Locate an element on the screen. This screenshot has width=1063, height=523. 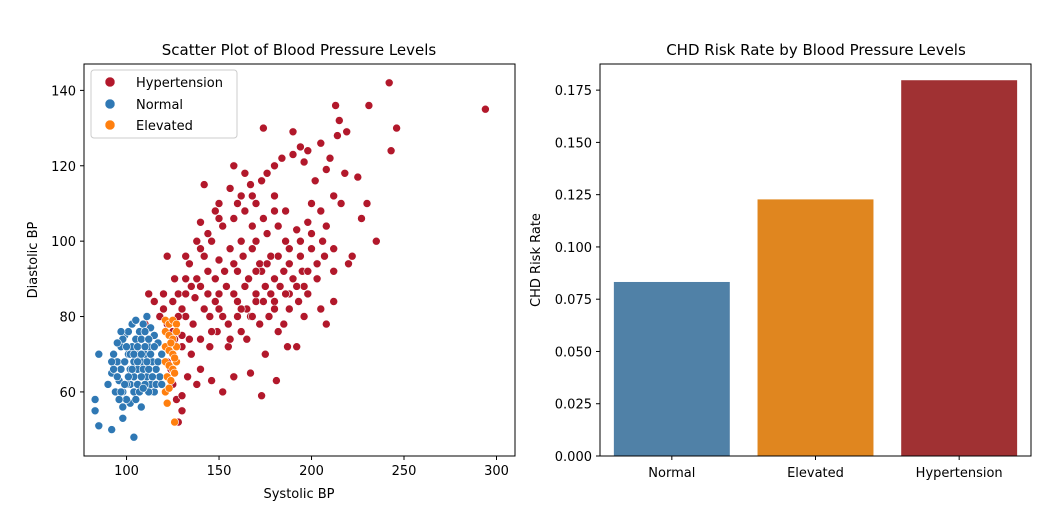
scatter-x-tick-label-2: 200 is located at coordinates (311, 471).